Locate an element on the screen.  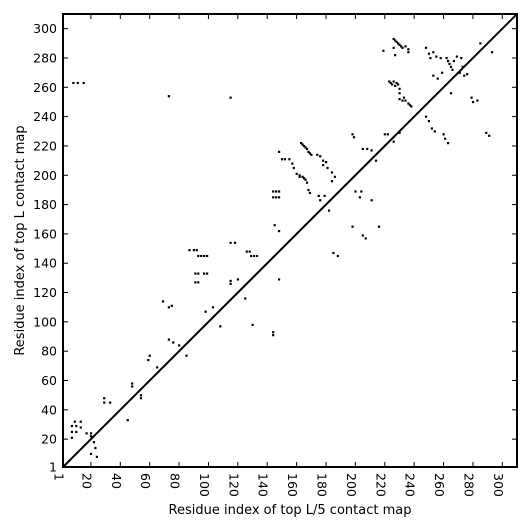
x-tick-label: 140 is located at coordinates (263, 485).